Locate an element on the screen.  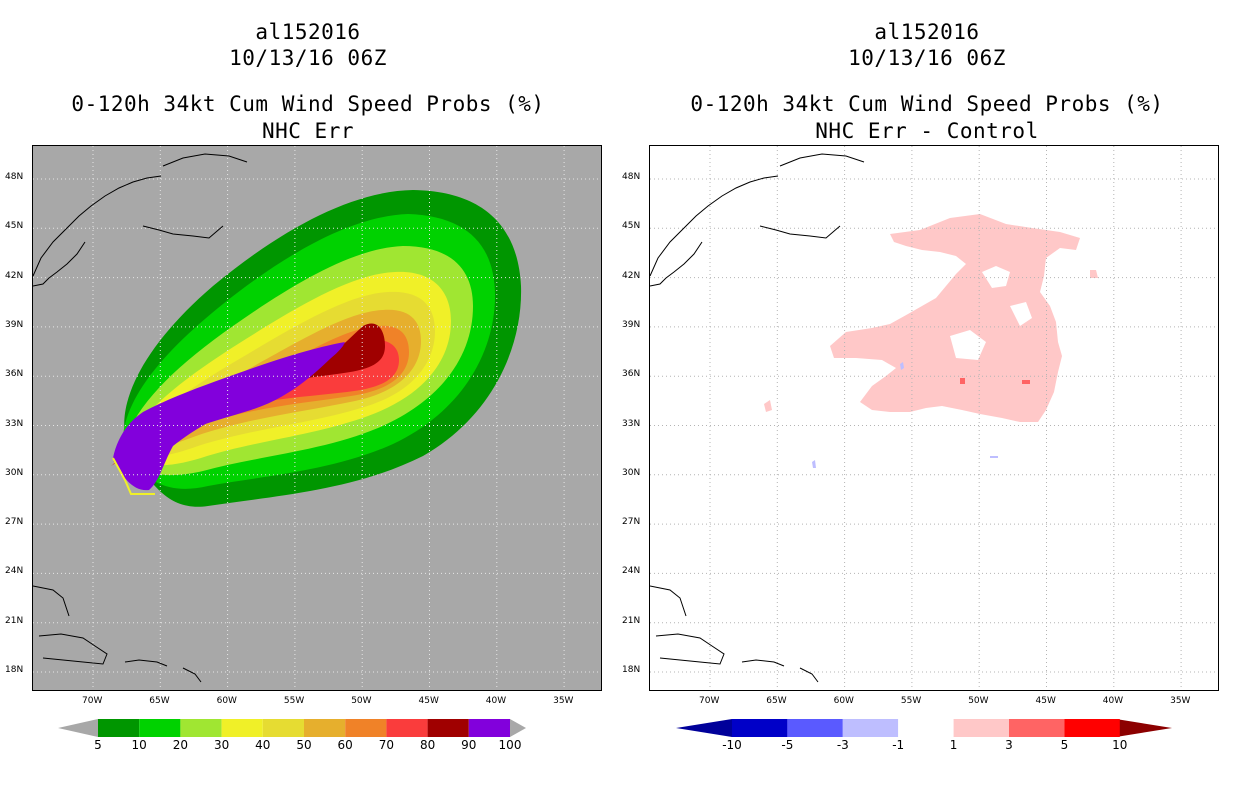
colorbar-label: -10 is located at coordinates (732, 745).